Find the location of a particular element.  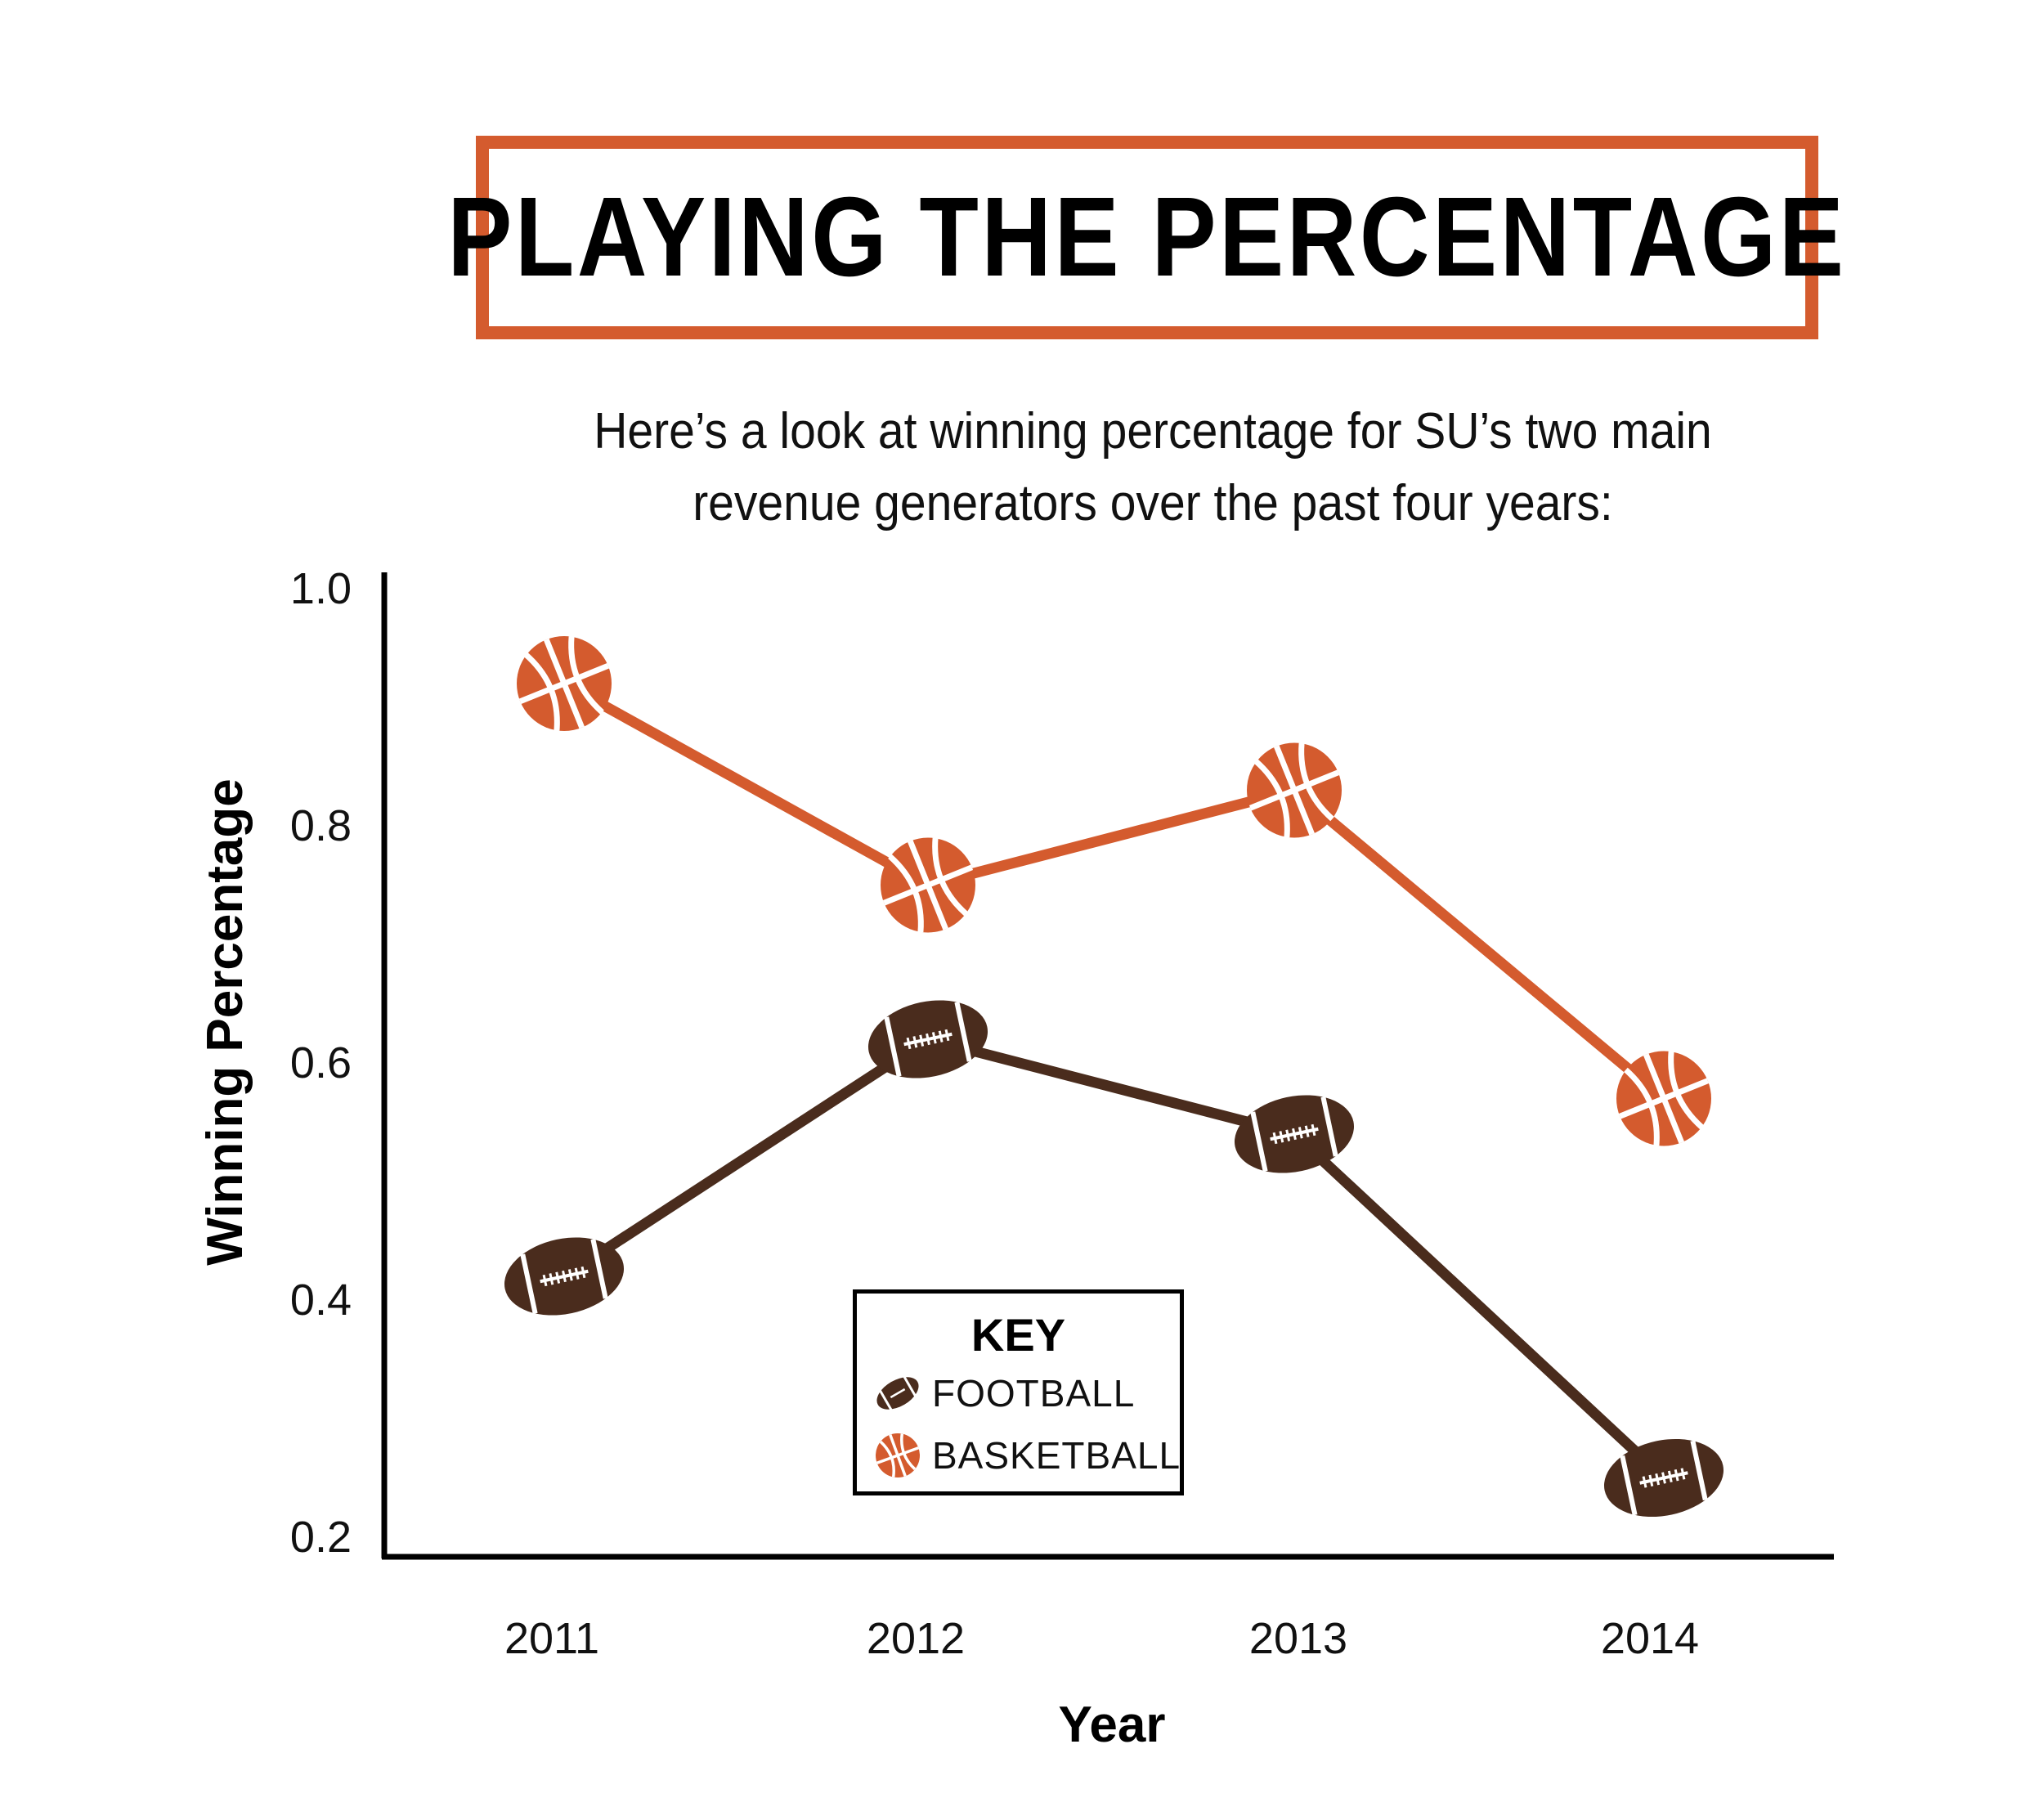

legend-label-basketball: BASKETBALL is located at coordinates (1056, 1456).